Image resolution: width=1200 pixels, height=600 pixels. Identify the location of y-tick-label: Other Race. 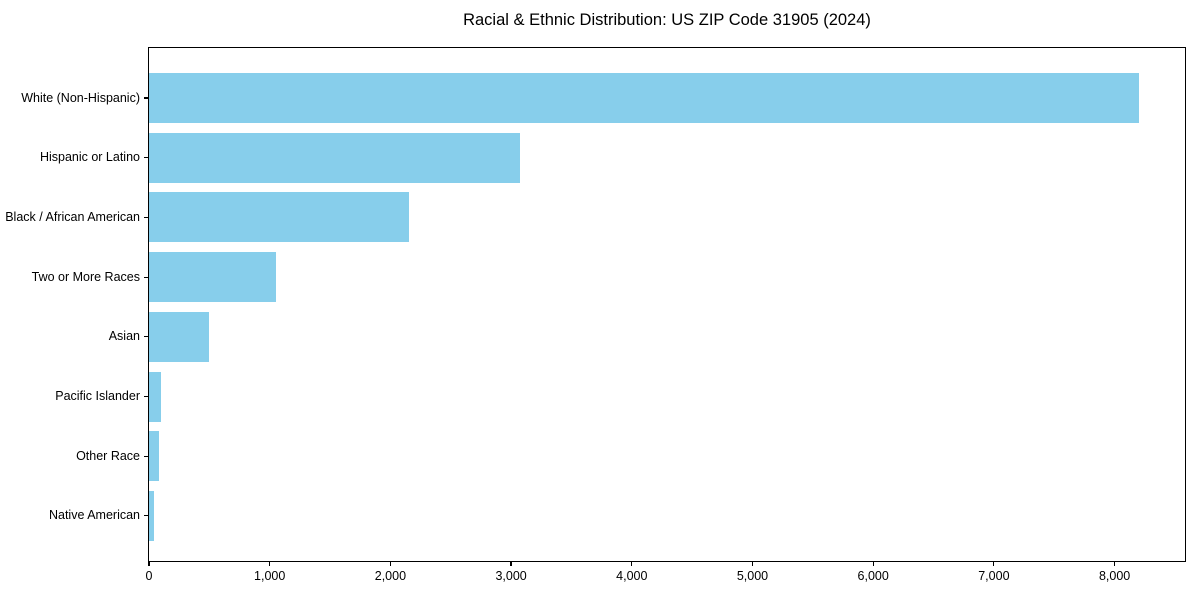
(108, 455).